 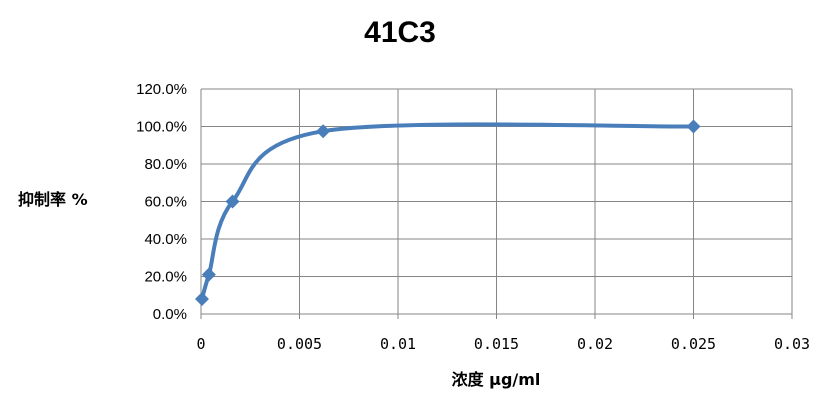 What do you see at coordinates (53, 199) in the screenshot?
I see `y-axis-label: 抑制率 %` at bounding box center [53, 199].